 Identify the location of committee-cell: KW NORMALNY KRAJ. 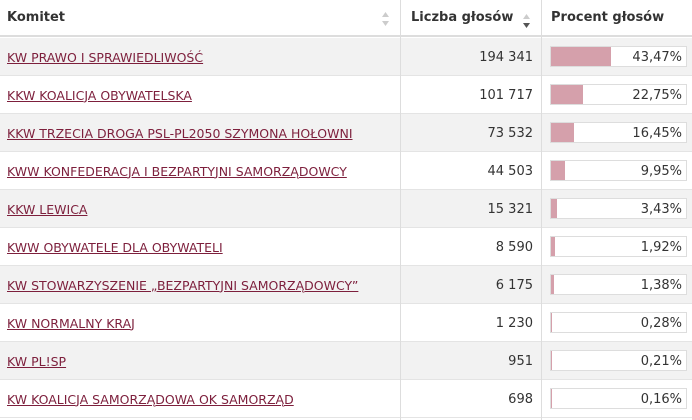
(200, 323).